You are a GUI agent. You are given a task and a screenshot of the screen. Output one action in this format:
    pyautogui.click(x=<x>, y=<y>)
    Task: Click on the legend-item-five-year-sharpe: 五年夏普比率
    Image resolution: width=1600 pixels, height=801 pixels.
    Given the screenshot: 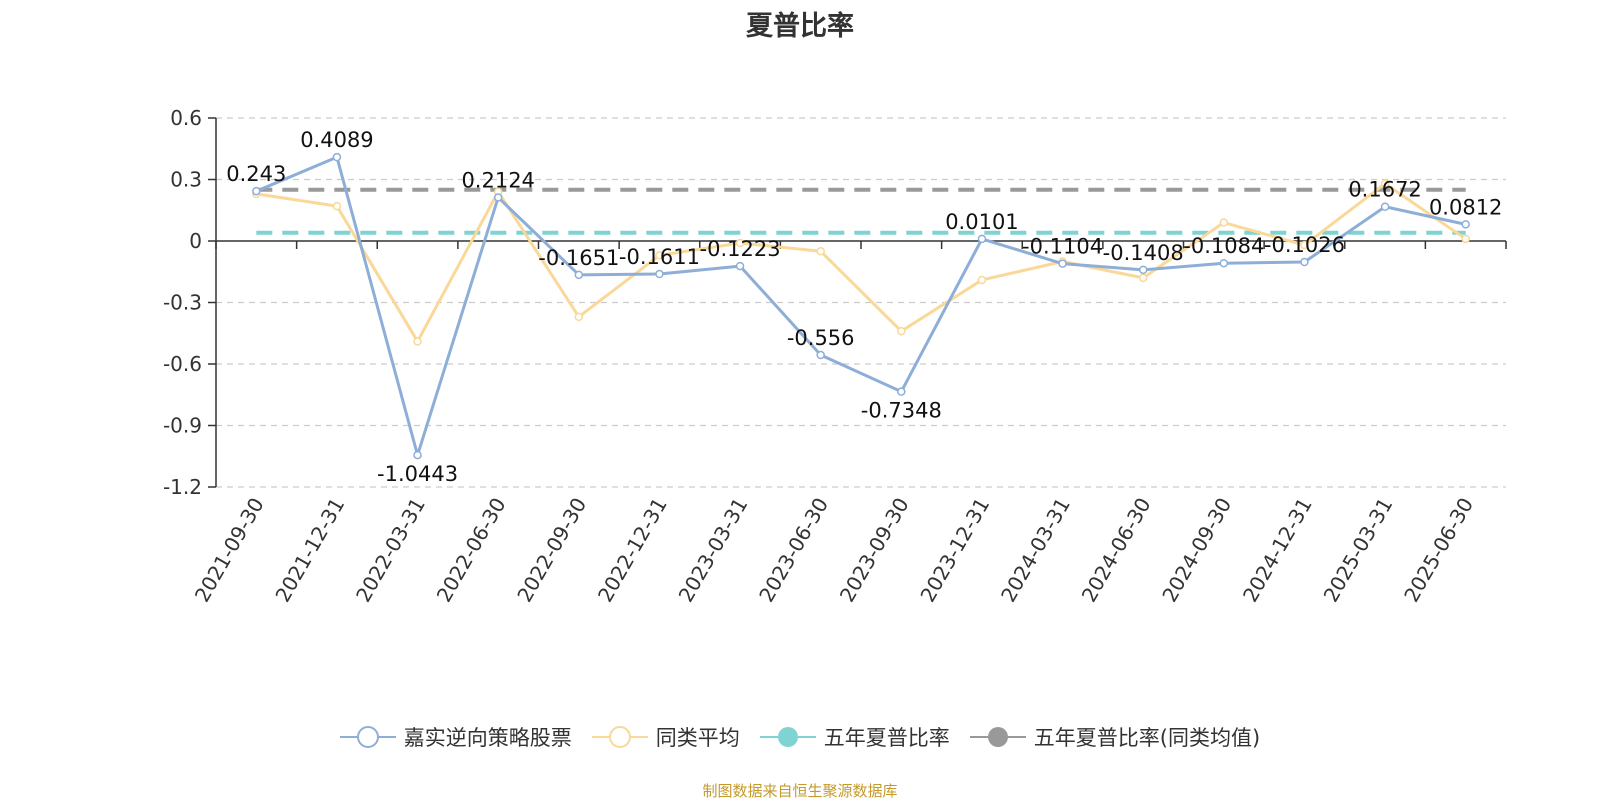 What is the action you would take?
    pyautogui.click(x=854, y=737)
    